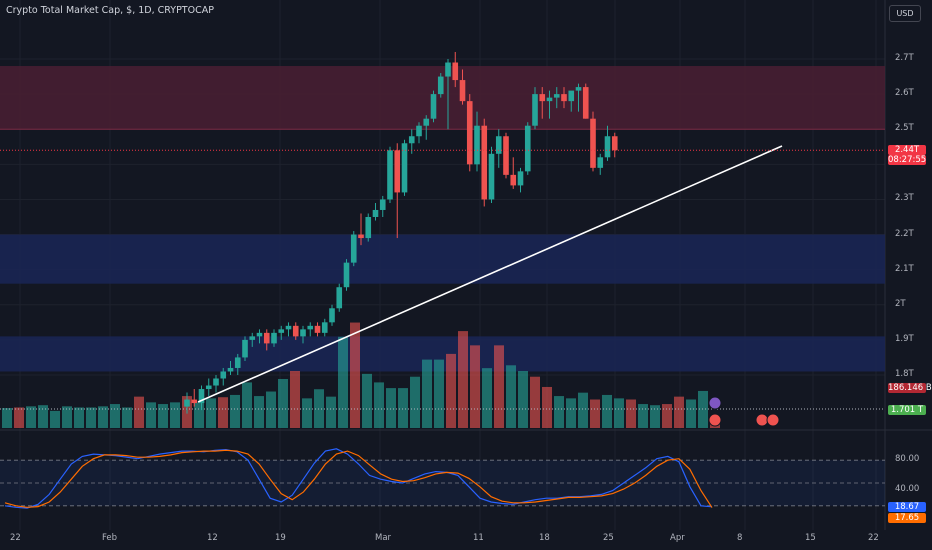  I want to click on support-zone, so click(442, 259).